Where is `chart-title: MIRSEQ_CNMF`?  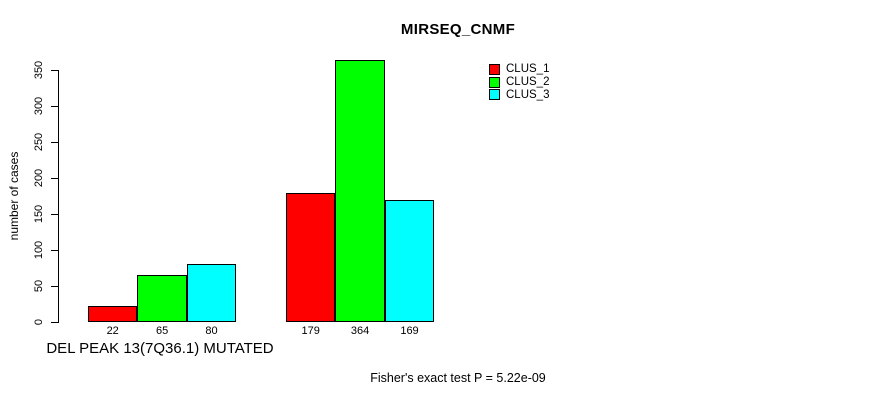 chart-title: MIRSEQ_CNMF is located at coordinates (458, 29).